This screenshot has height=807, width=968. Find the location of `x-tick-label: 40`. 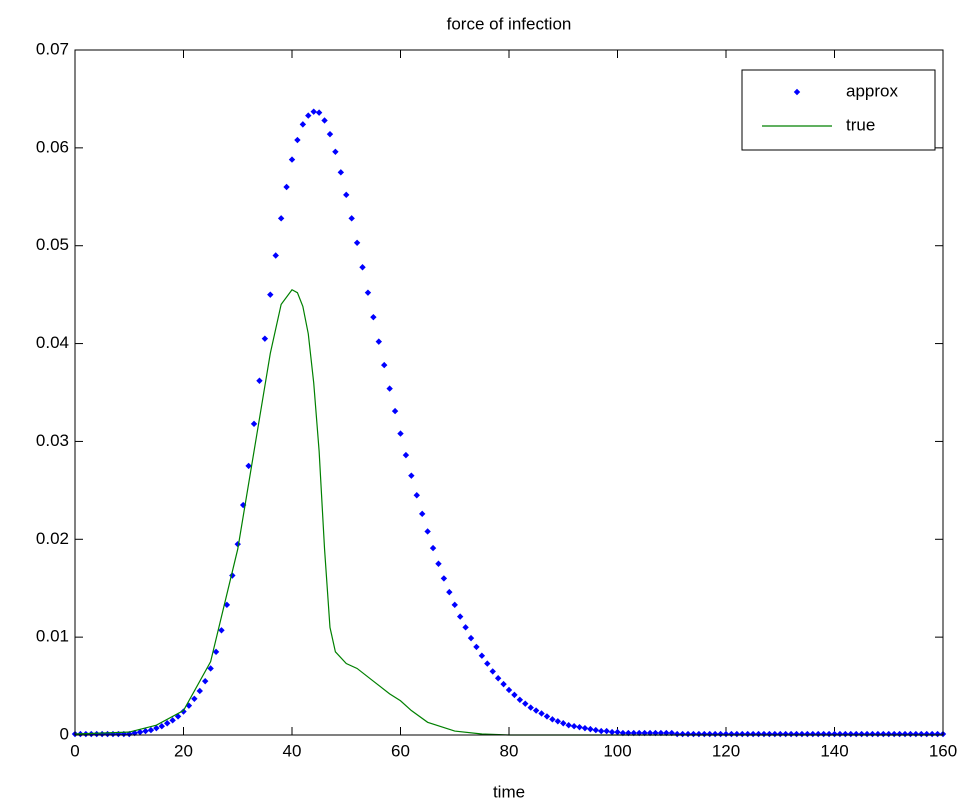

x-tick-label: 40 is located at coordinates (292, 750).